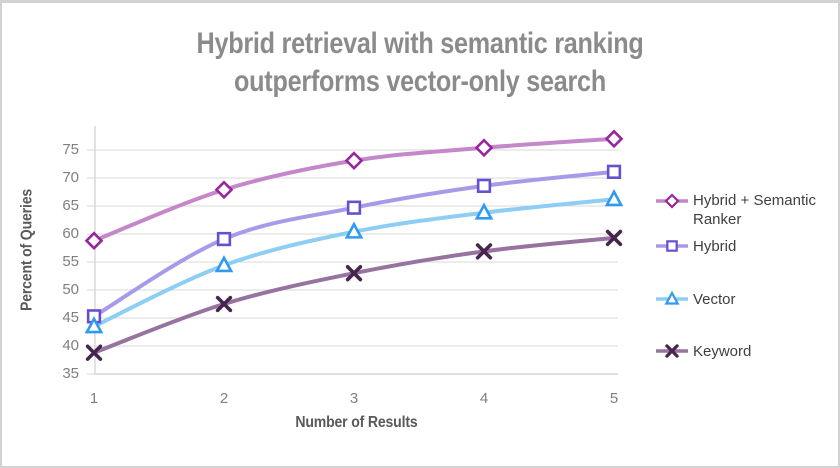 The width and height of the screenshot is (840, 468). Describe the element at coordinates (70, 149) in the screenshot. I see `y-tick-label: 75` at that location.